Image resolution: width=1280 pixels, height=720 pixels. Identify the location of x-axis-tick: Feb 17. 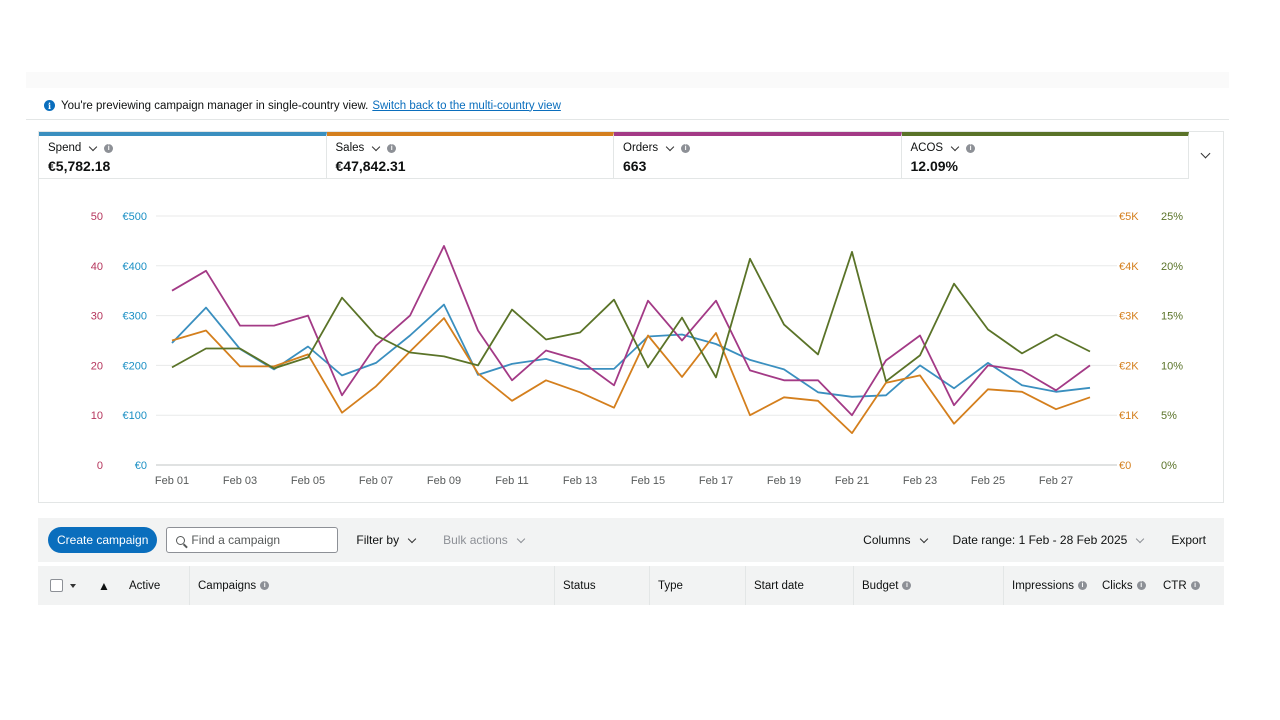
(716, 481).